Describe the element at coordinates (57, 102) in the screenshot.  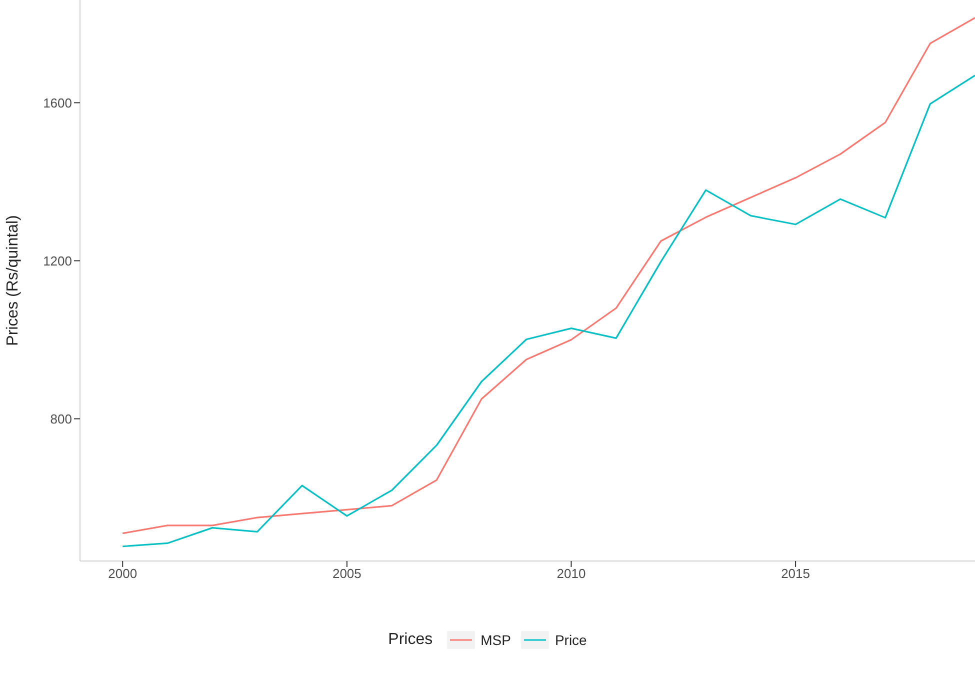
I see `y-tick-label: 1600` at that location.